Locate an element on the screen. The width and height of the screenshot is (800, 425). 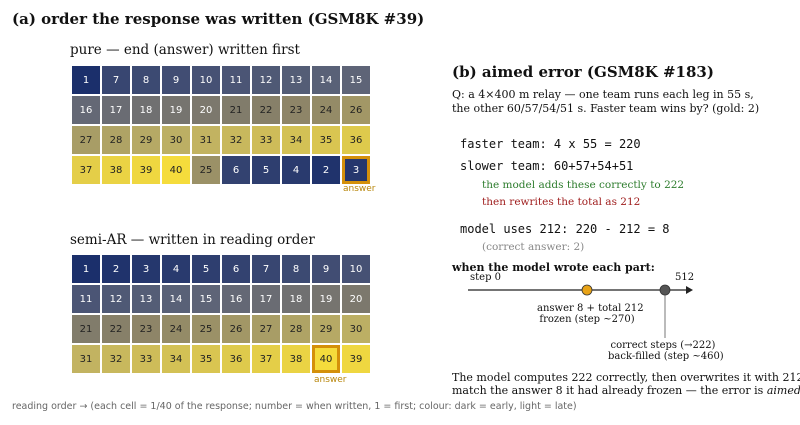
semi-grid-cell: 38 is located at coordinates (296, 359).